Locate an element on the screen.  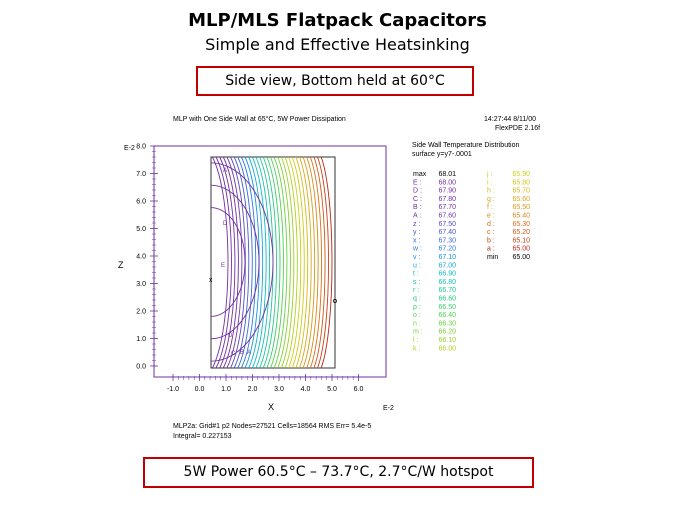
y-tick-label: 5.0 is located at coordinates (141, 229).